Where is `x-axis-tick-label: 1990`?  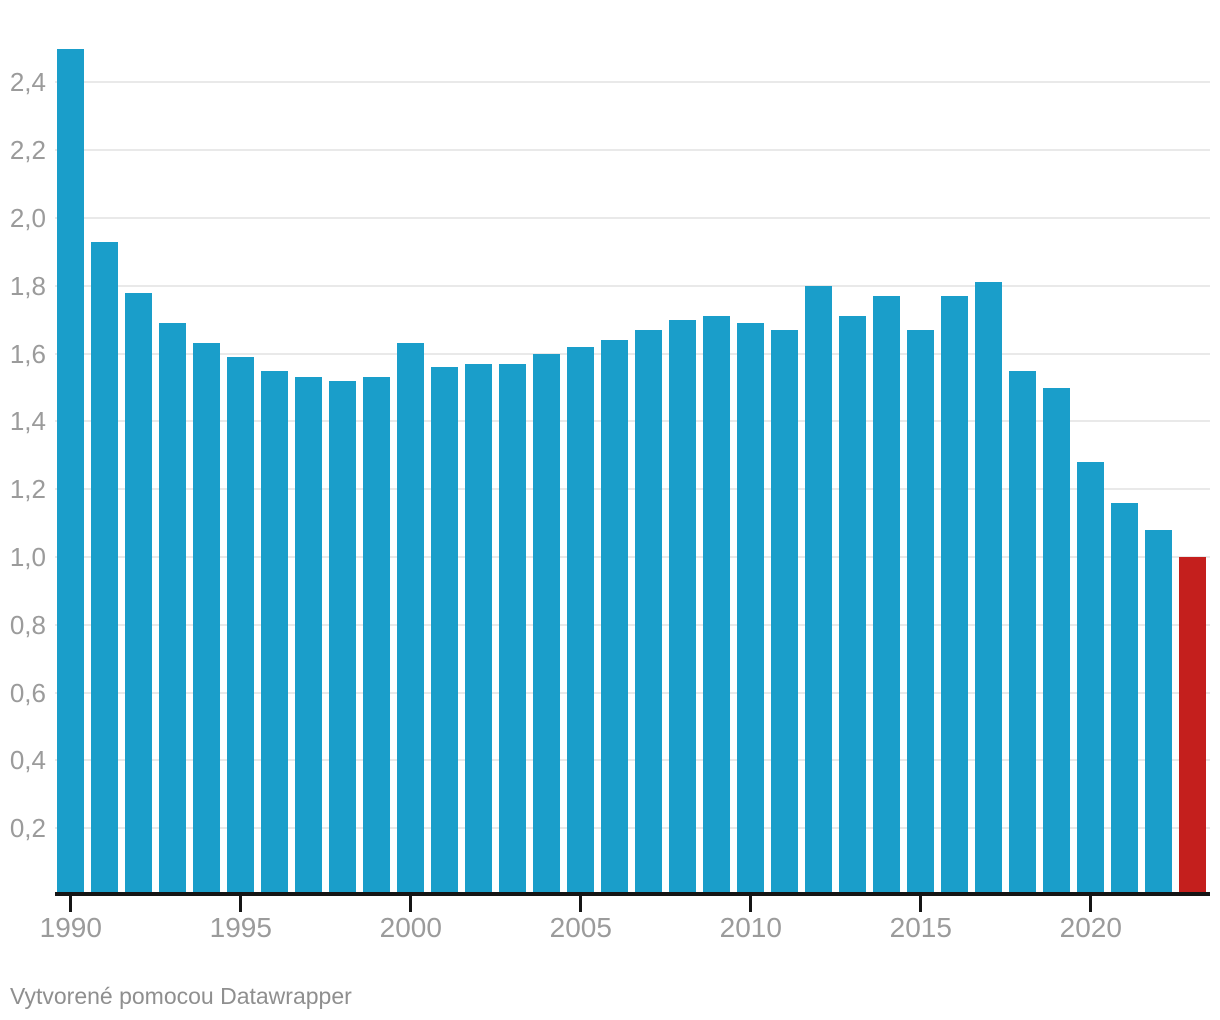
x-axis-tick-label: 1990 is located at coordinates (70, 927).